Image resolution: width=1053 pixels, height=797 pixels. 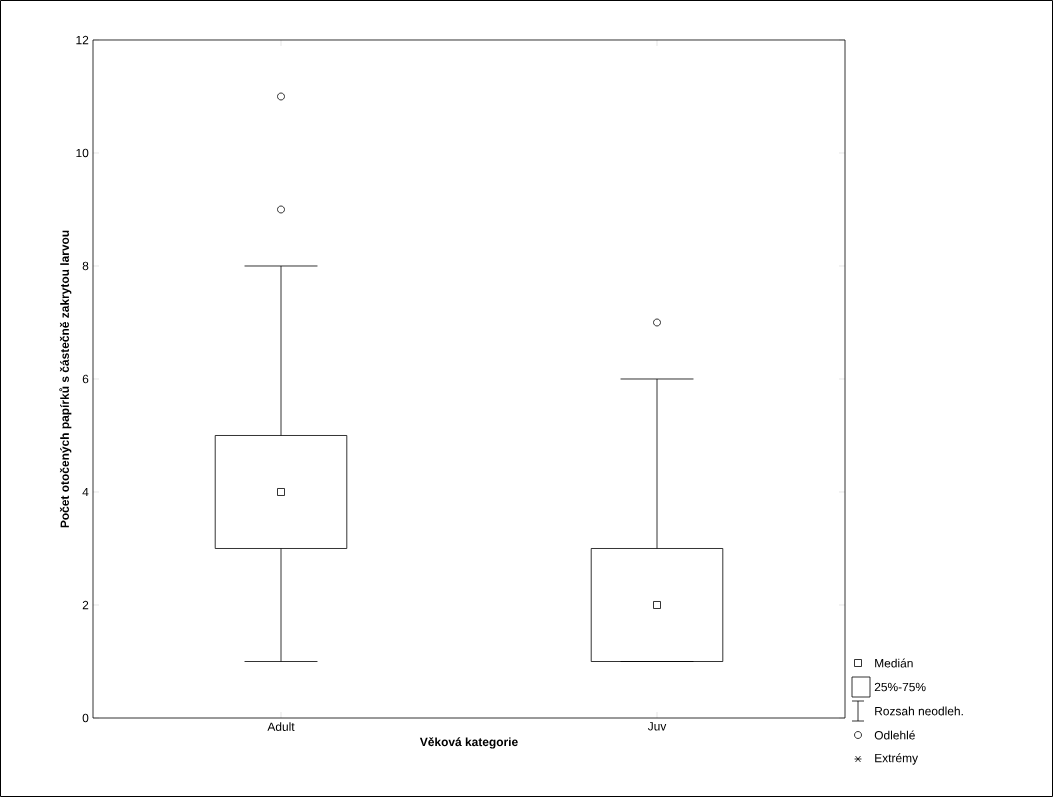 What do you see at coordinates (281, 726) in the screenshot?
I see `x-tick-label: Adult` at bounding box center [281, 726].